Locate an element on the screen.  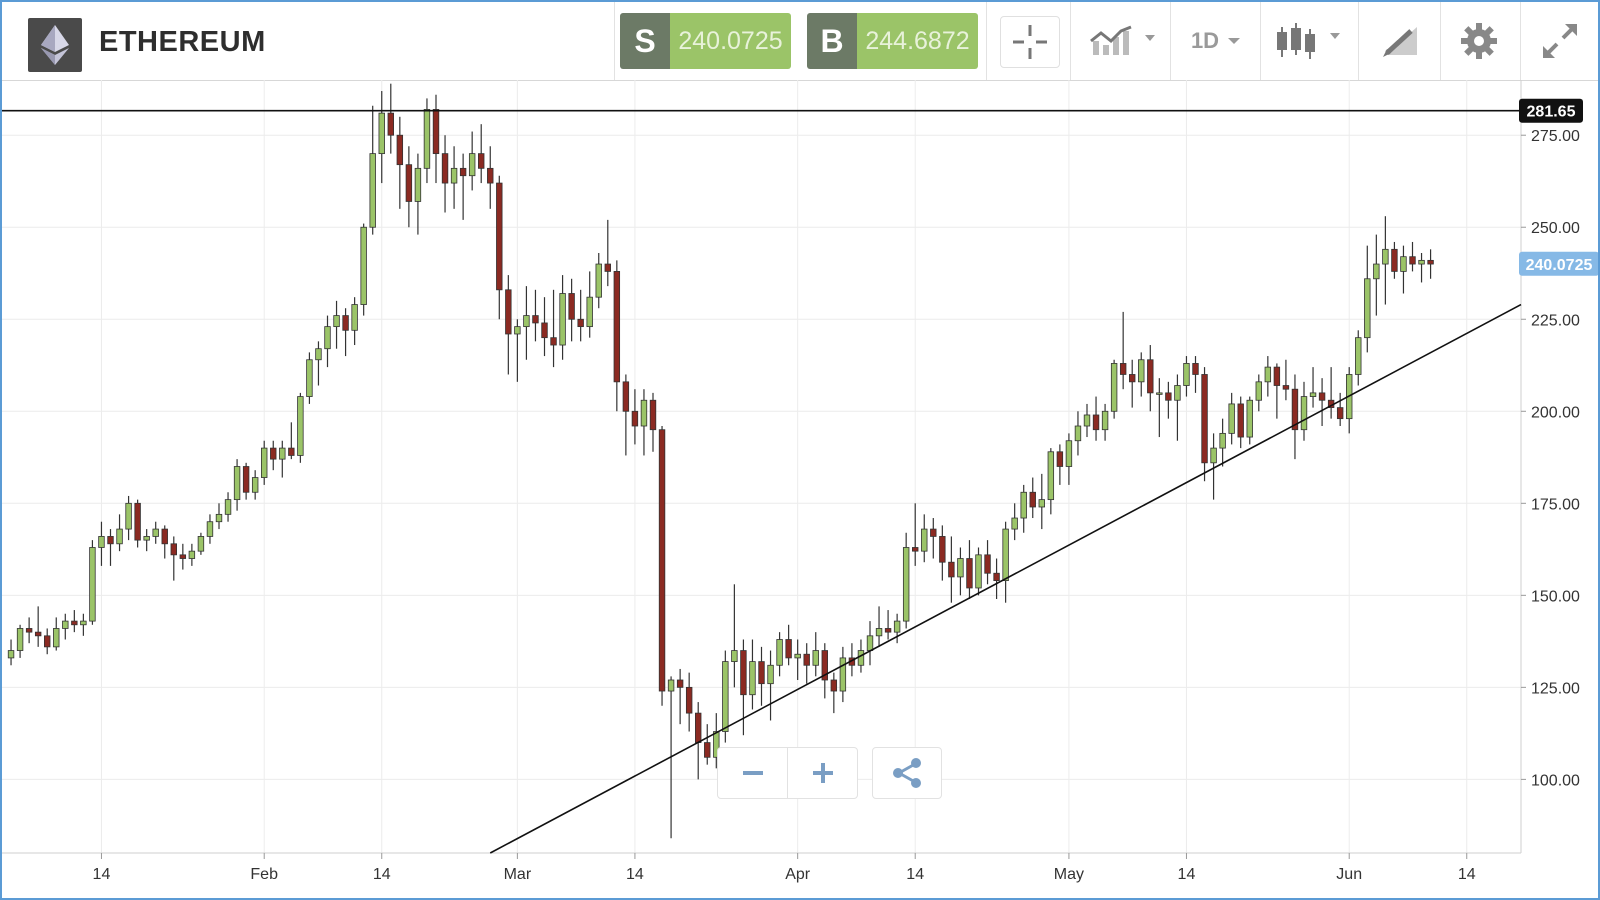
plus-icon is located at coordinates (822, 773).